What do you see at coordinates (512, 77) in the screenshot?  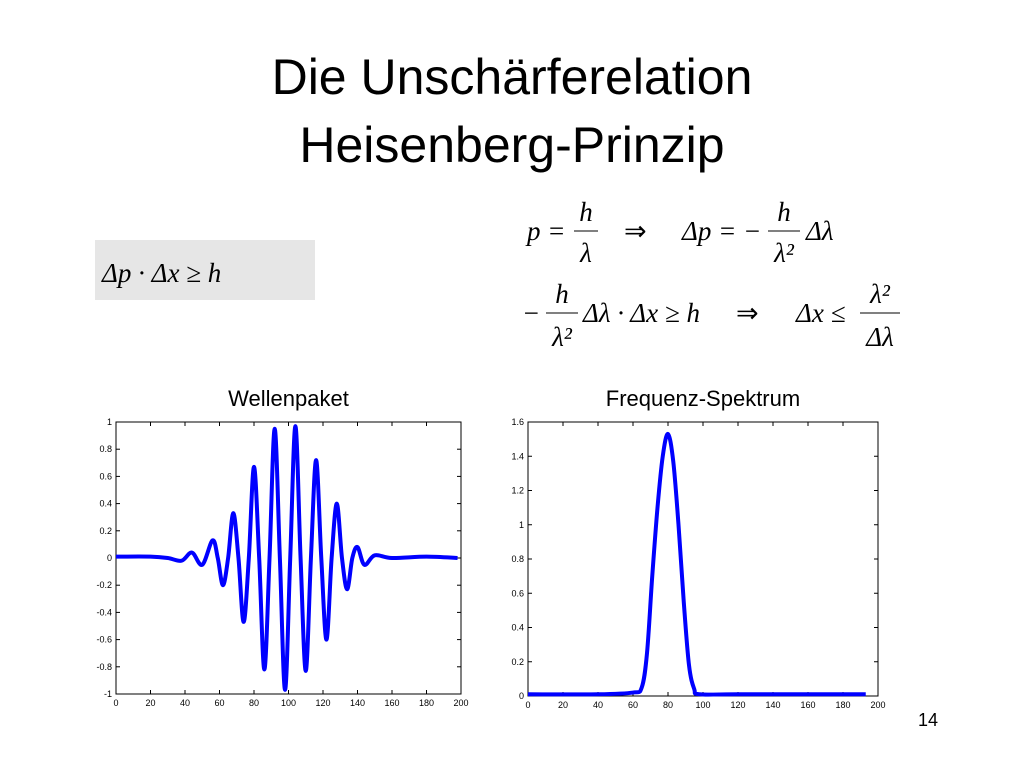 I see `title-line: Die Unschärferelation` at bounding box center [512, 77].